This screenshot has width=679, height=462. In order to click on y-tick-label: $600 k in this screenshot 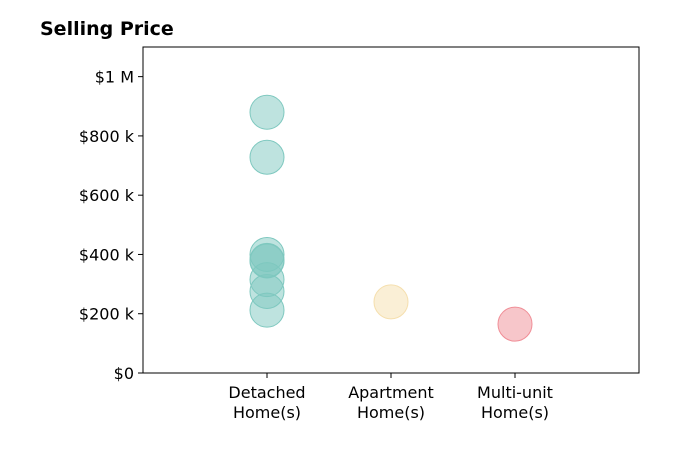, I will do `click(107, 195)`.